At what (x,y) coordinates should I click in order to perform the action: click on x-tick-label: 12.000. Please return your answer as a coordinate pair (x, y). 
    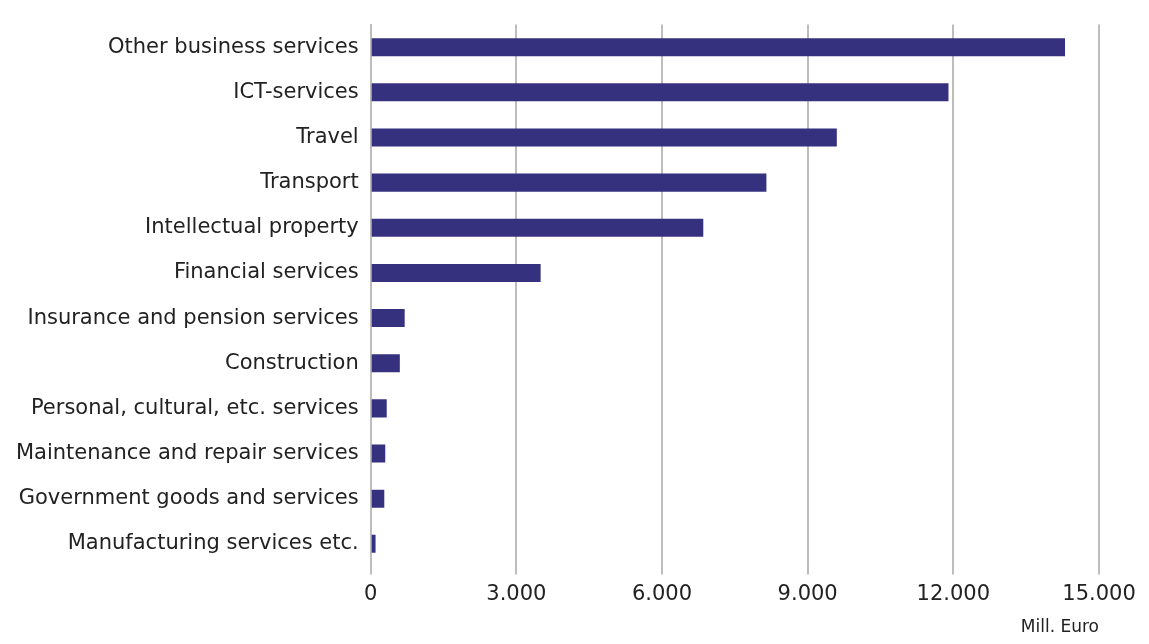
    Looking at the image, I should click on (953, 593).